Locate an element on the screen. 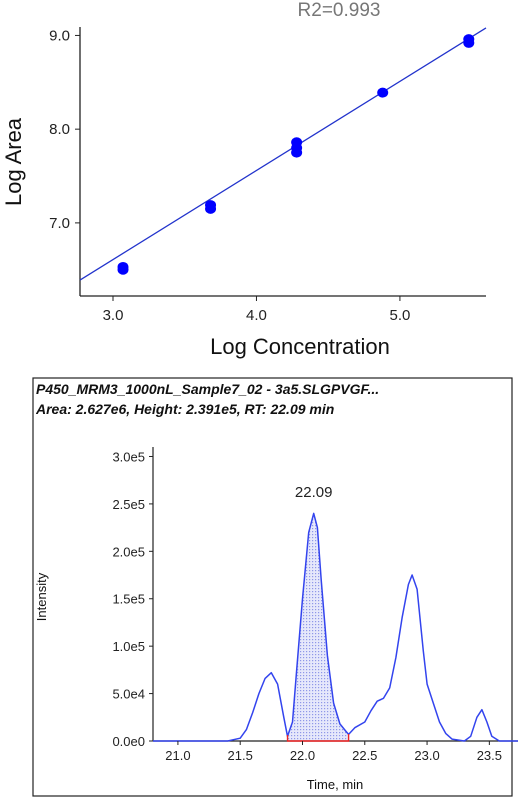 Image resolution: width=525 pixels, height=800 pixels. y-tick-label: 0.0e0 is located at coordinates (128, 741).